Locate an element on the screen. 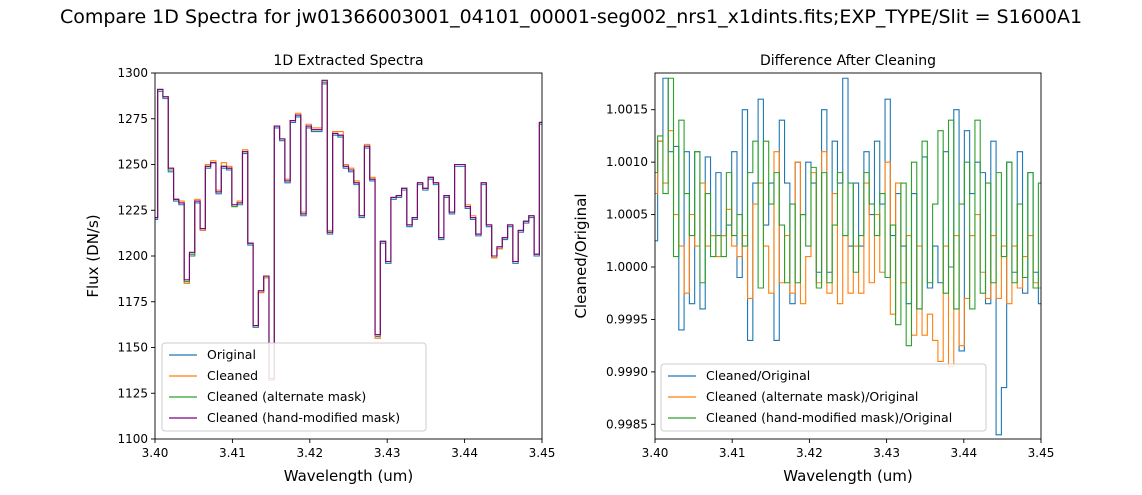 This screenshot has width=1142, height=495. y-tick-label: 1.0005 is located at coordinates (627, 215).